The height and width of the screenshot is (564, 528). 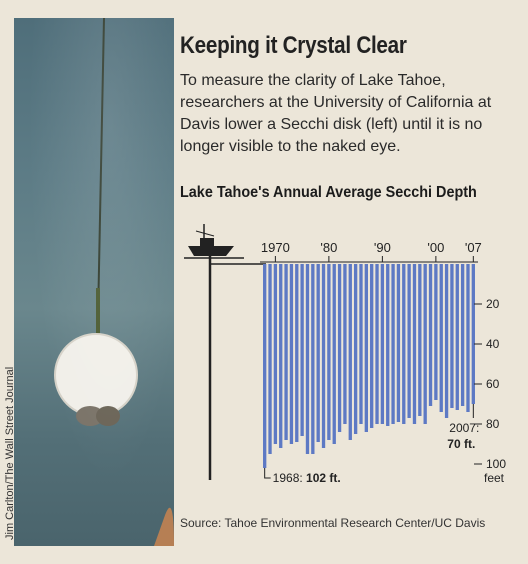 I want to click on x-tick-label: '80, so click(x=328, y=247).